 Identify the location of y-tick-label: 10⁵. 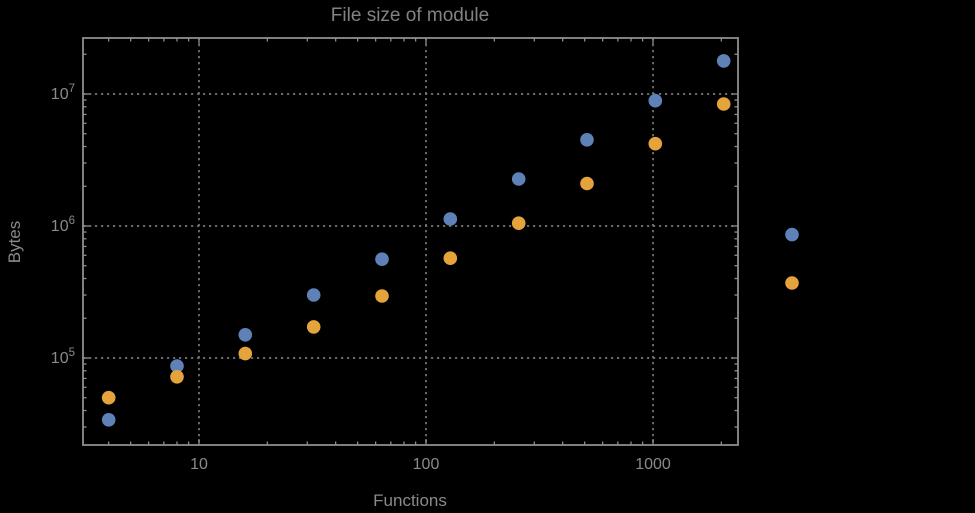
(63, 357).